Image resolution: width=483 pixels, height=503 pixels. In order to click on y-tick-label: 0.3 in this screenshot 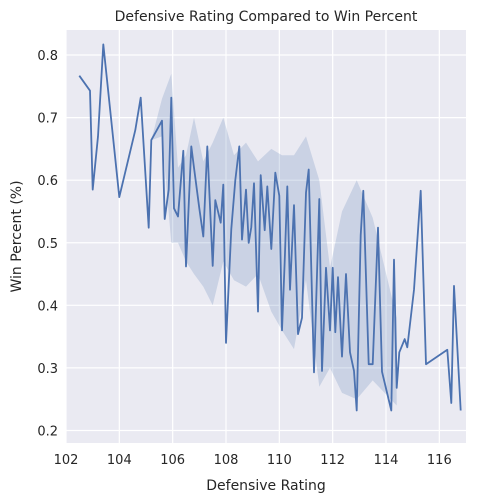, I will do `click(47, 369)`.